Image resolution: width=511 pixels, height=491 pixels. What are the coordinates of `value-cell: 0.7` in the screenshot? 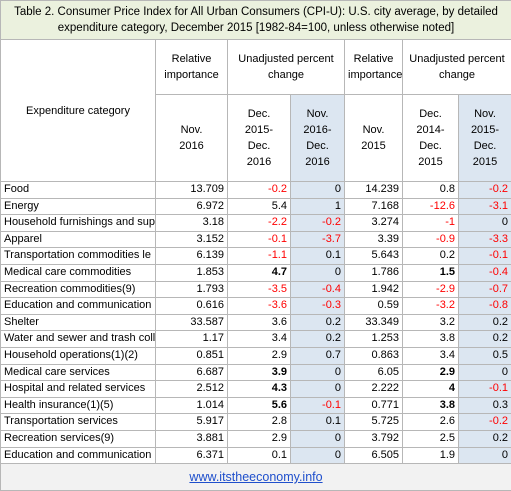 It's located at (317, 355).